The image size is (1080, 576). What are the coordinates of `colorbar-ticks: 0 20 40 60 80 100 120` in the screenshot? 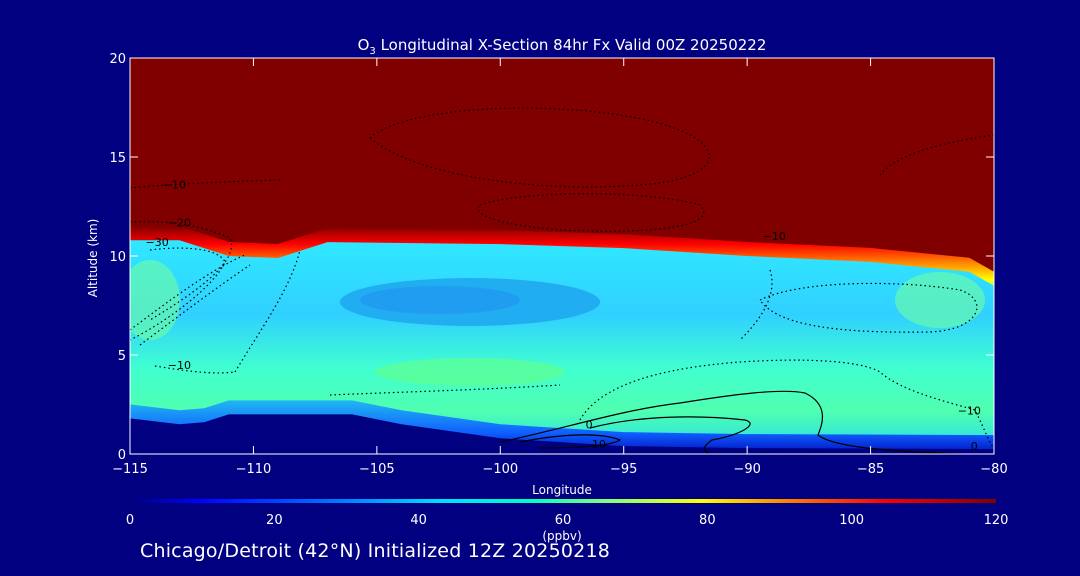 It's located at (567, 520).